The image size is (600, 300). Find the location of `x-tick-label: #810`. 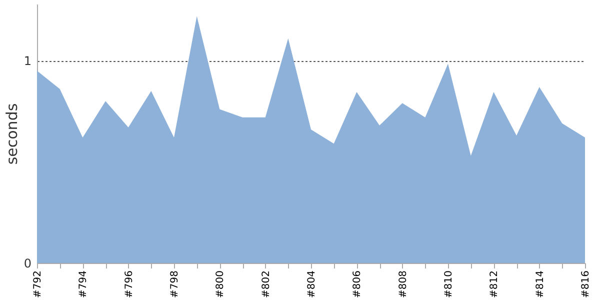

x-tick-label: #810 is located at coordinates (449, 284).